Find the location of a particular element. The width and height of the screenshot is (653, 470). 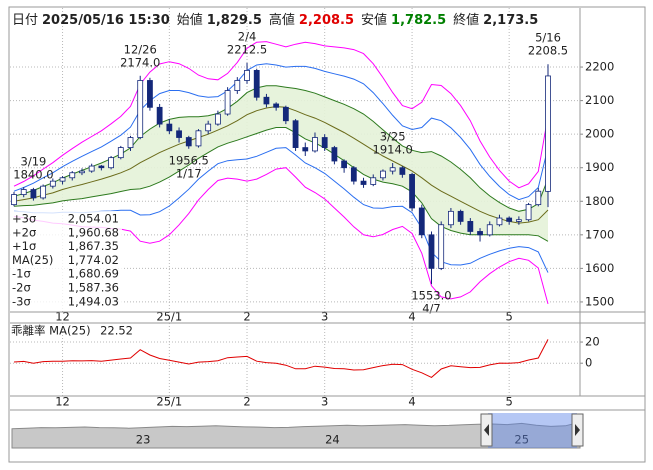

header-text: 終値 is located at coordinates (466, 20).